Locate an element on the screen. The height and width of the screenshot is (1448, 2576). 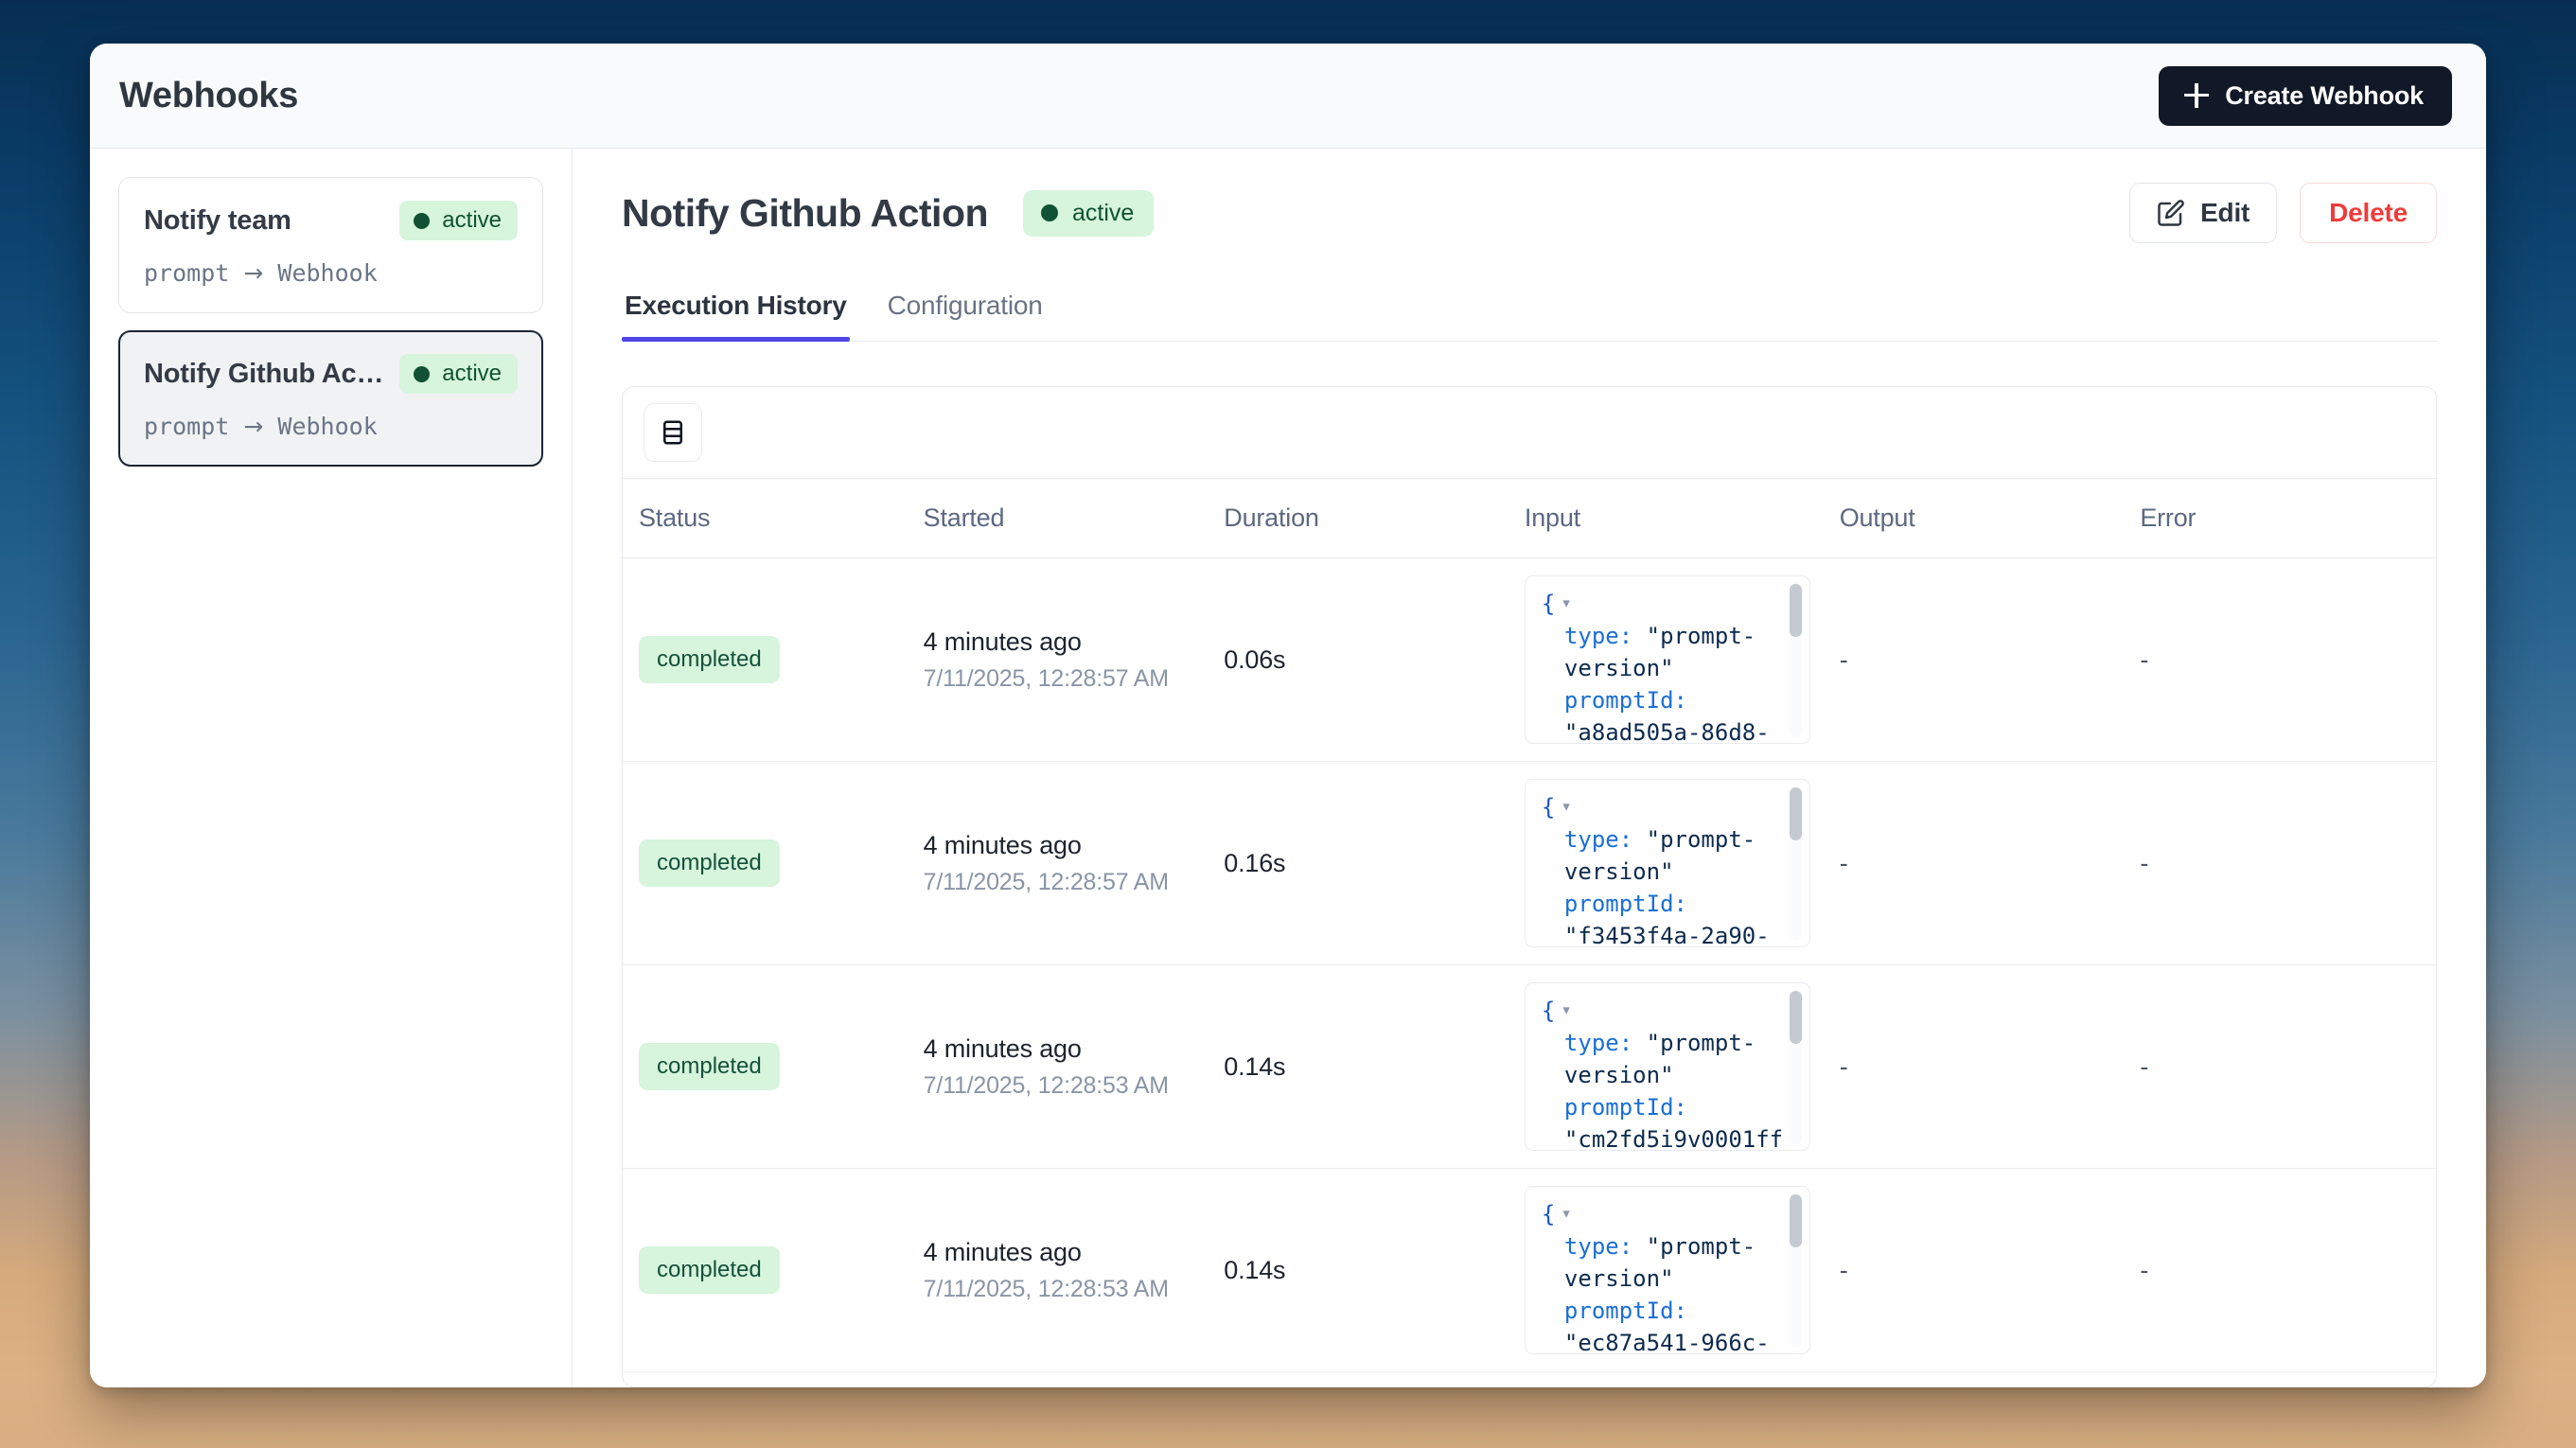
tab-configuration: Configuration is located at coordinates (965, 305).